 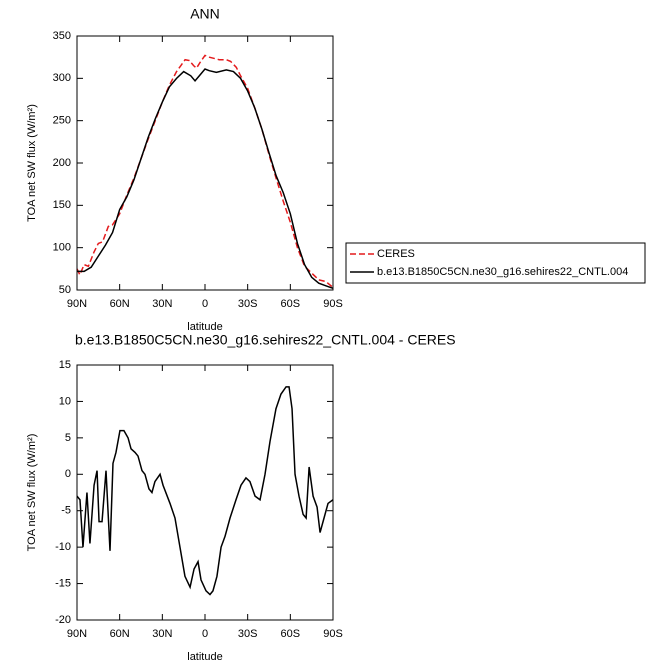 What do you see at coordinates (62, 205) in the screenshot?
I see `y-tick-label: 150` at bounding box center [62, 205].